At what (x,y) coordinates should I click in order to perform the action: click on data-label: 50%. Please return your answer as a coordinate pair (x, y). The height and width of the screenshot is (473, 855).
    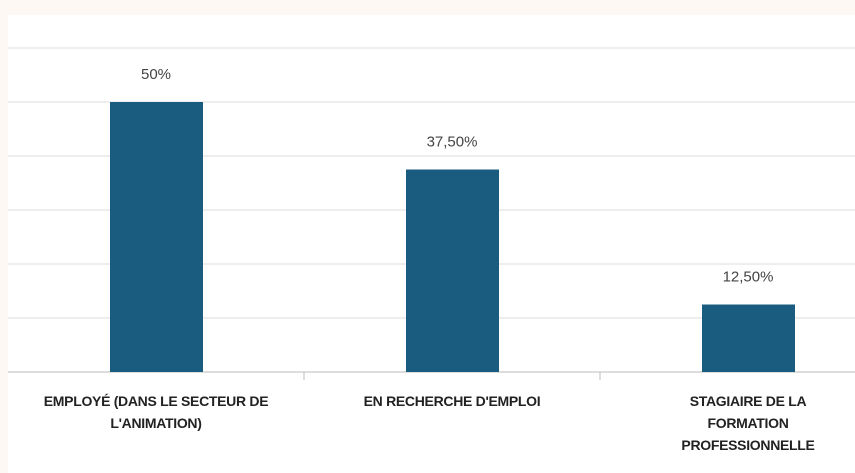
    Looking at the image, I should click on (156, 74).